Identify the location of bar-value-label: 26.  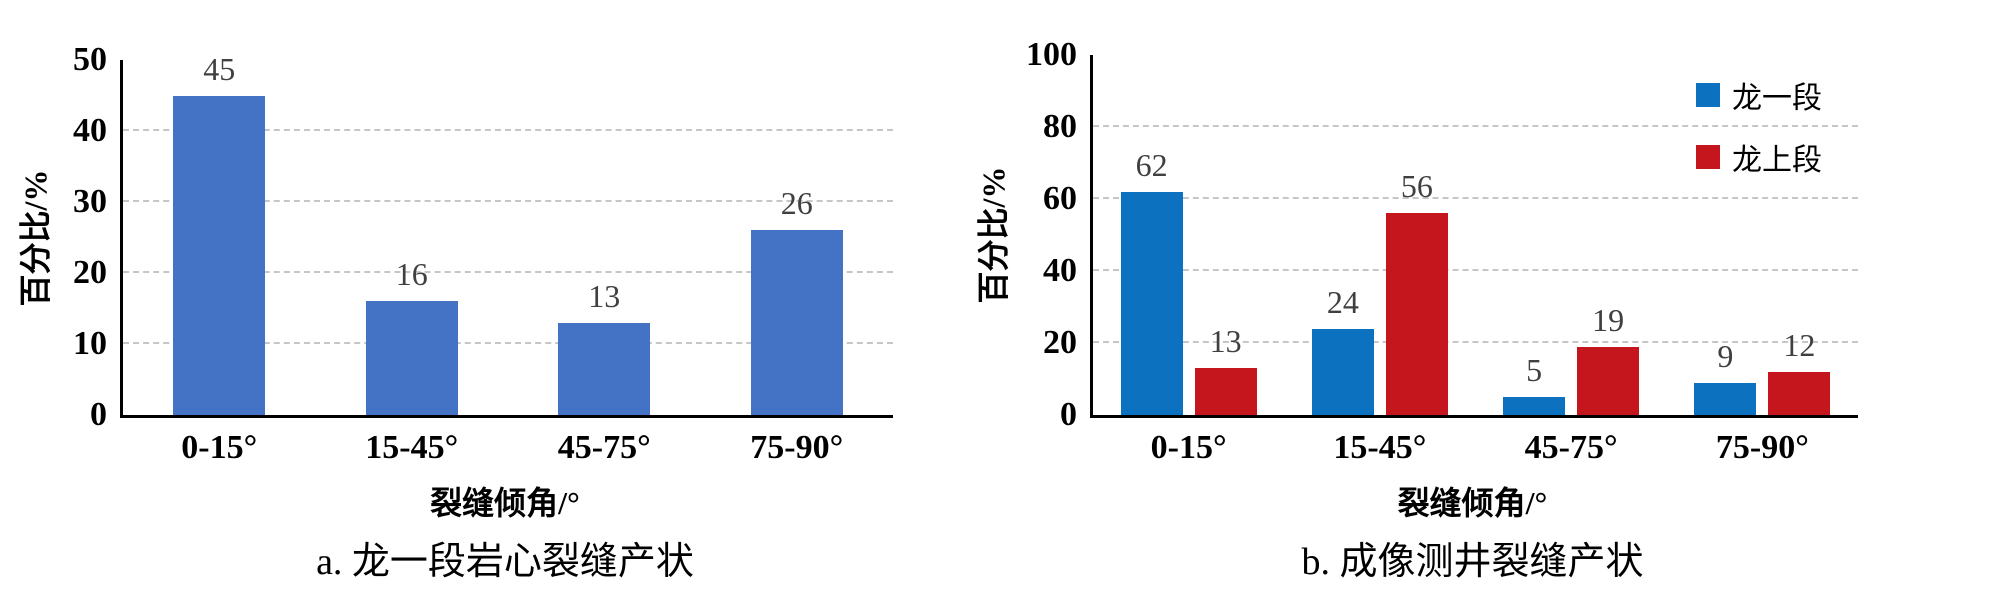
(796, 203).